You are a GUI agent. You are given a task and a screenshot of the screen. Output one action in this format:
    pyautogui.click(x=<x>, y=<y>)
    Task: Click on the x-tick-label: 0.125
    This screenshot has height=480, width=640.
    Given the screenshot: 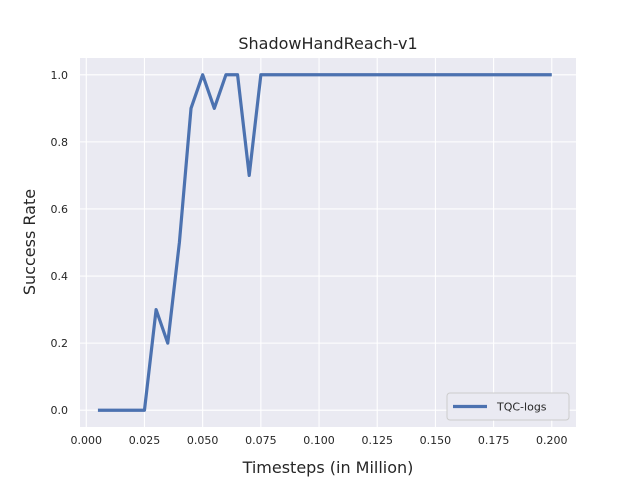 What is the action you would take?
    pyautogui.click(x=377, y=440)
    